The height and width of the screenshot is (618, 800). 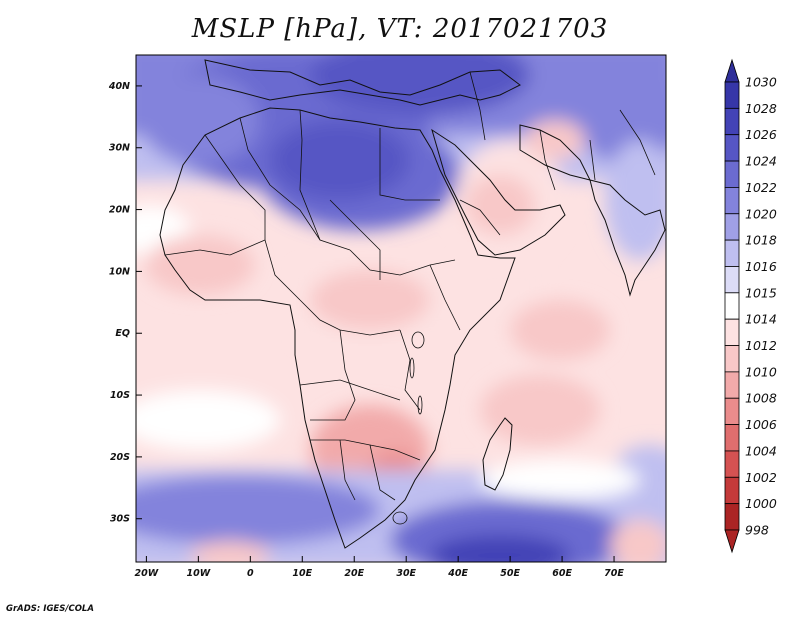 I want to click on persian-gulf-coastline, so click(x=555, y=152).